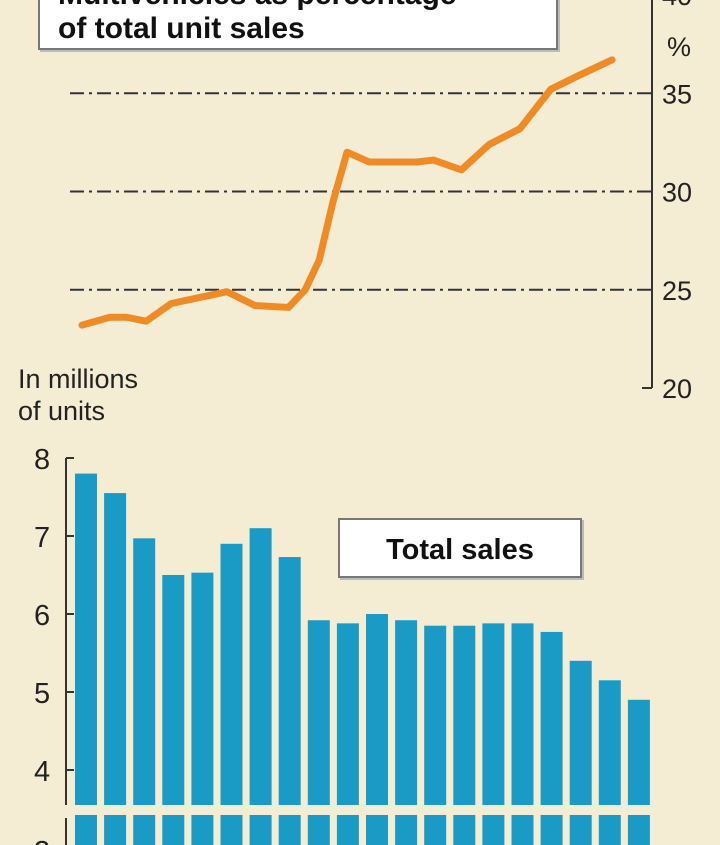 The height and width of the screenshot is (845, 720). Describe the element at coordinates (42, 460) in the screenshot. I see `bar-y-tick-label: 8` at that location.